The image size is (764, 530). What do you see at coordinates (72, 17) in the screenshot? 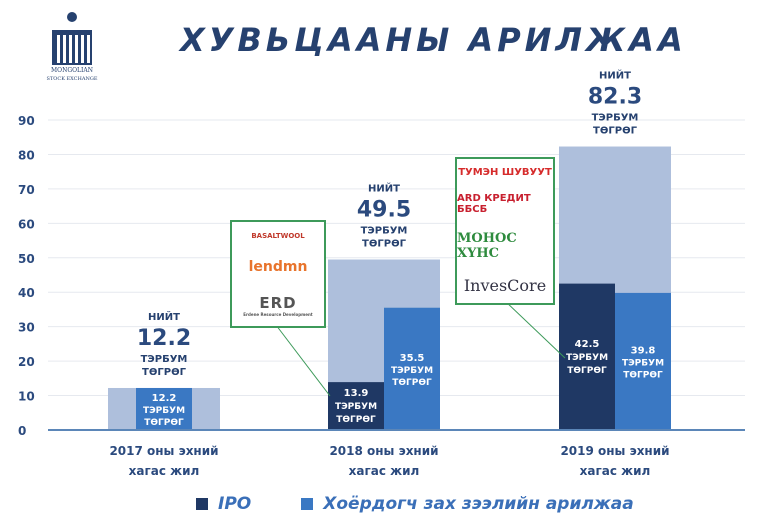
I see `soyombo-icon` at bounding box center [72, 17].